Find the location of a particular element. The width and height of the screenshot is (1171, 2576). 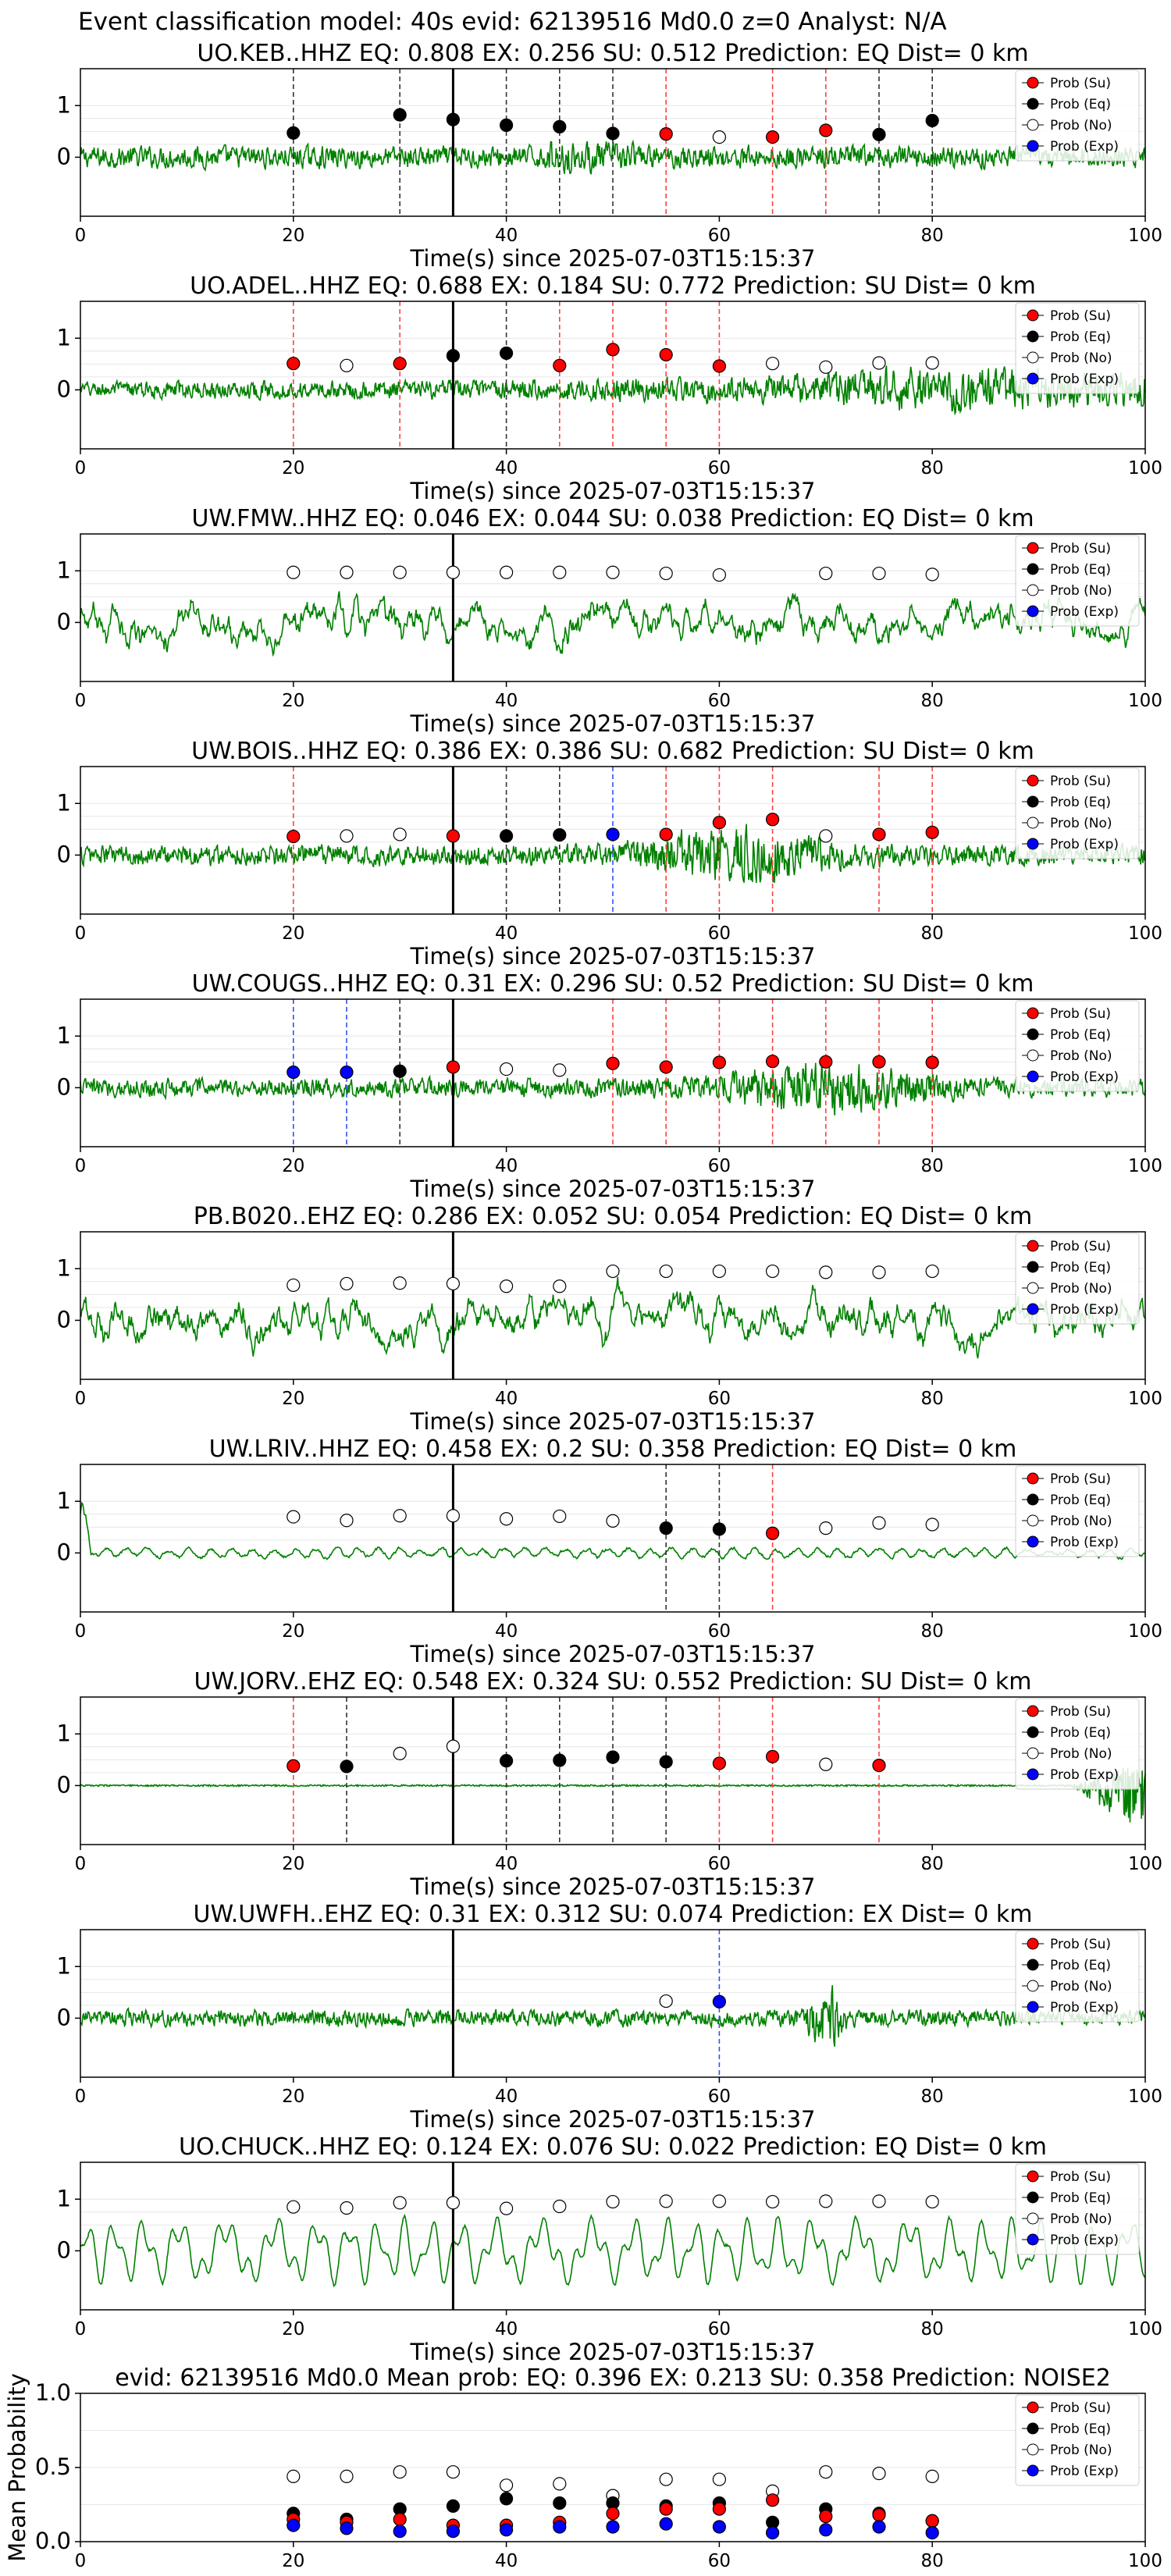

x-axis-label: Time(s) since 2025-07-03T15:15:37 is located at coordinates (613, 1189).